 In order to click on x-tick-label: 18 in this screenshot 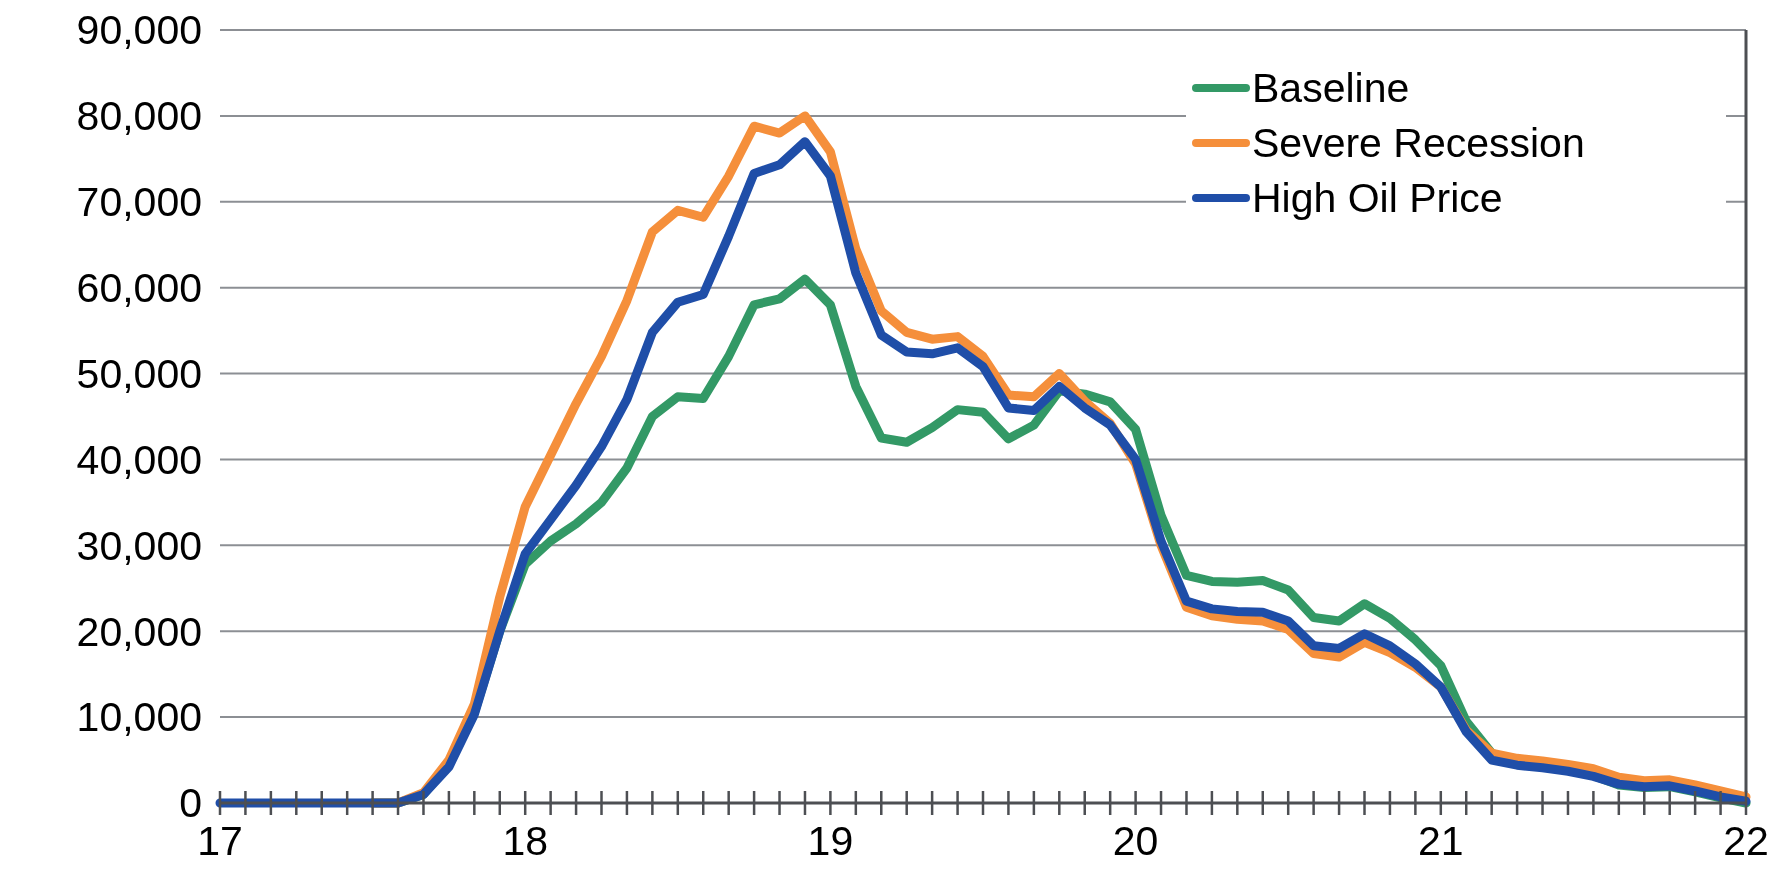, I will do `click(525, 841)`.